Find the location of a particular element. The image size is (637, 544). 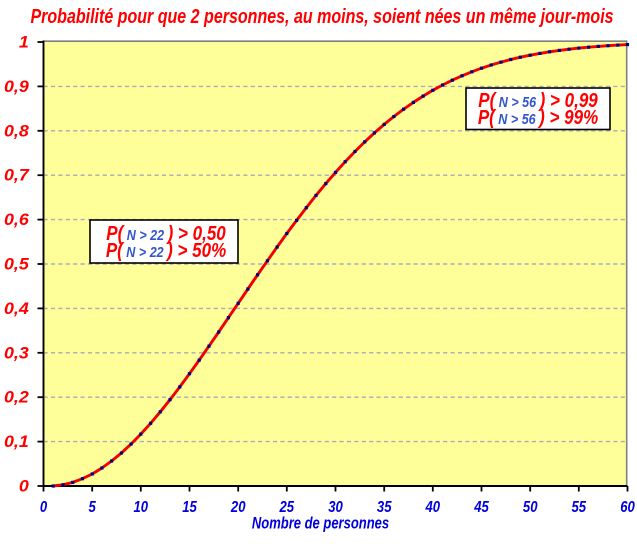

svg-text: P( N > 56 ) > 99% is located at coordinates (538, 117).